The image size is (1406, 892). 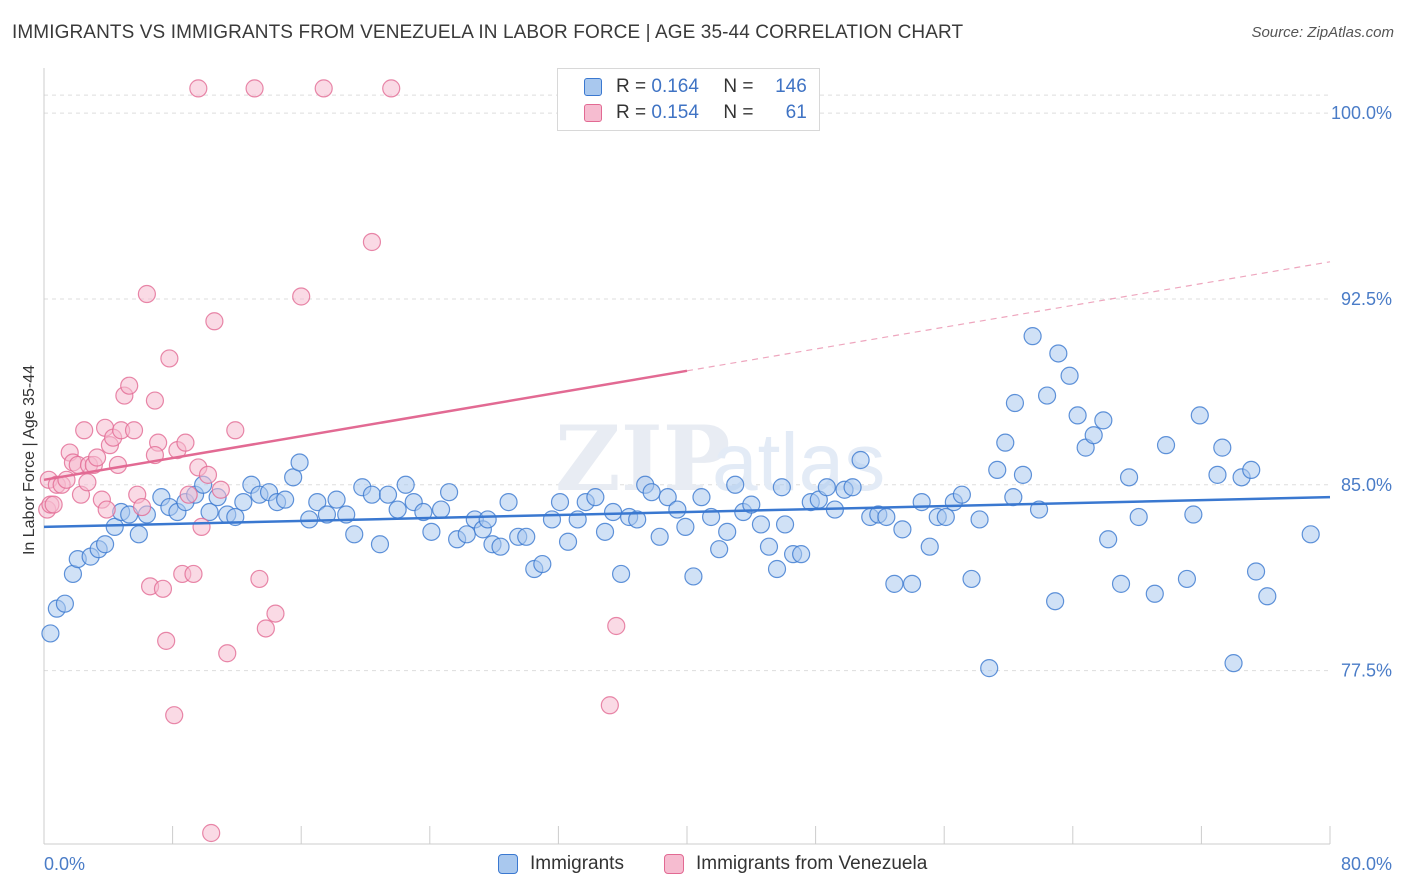 What do you see at coordinates (675, 86) in the screenshot?
I see `legend-r-value: 0.164` at bounding box center [675, 86].